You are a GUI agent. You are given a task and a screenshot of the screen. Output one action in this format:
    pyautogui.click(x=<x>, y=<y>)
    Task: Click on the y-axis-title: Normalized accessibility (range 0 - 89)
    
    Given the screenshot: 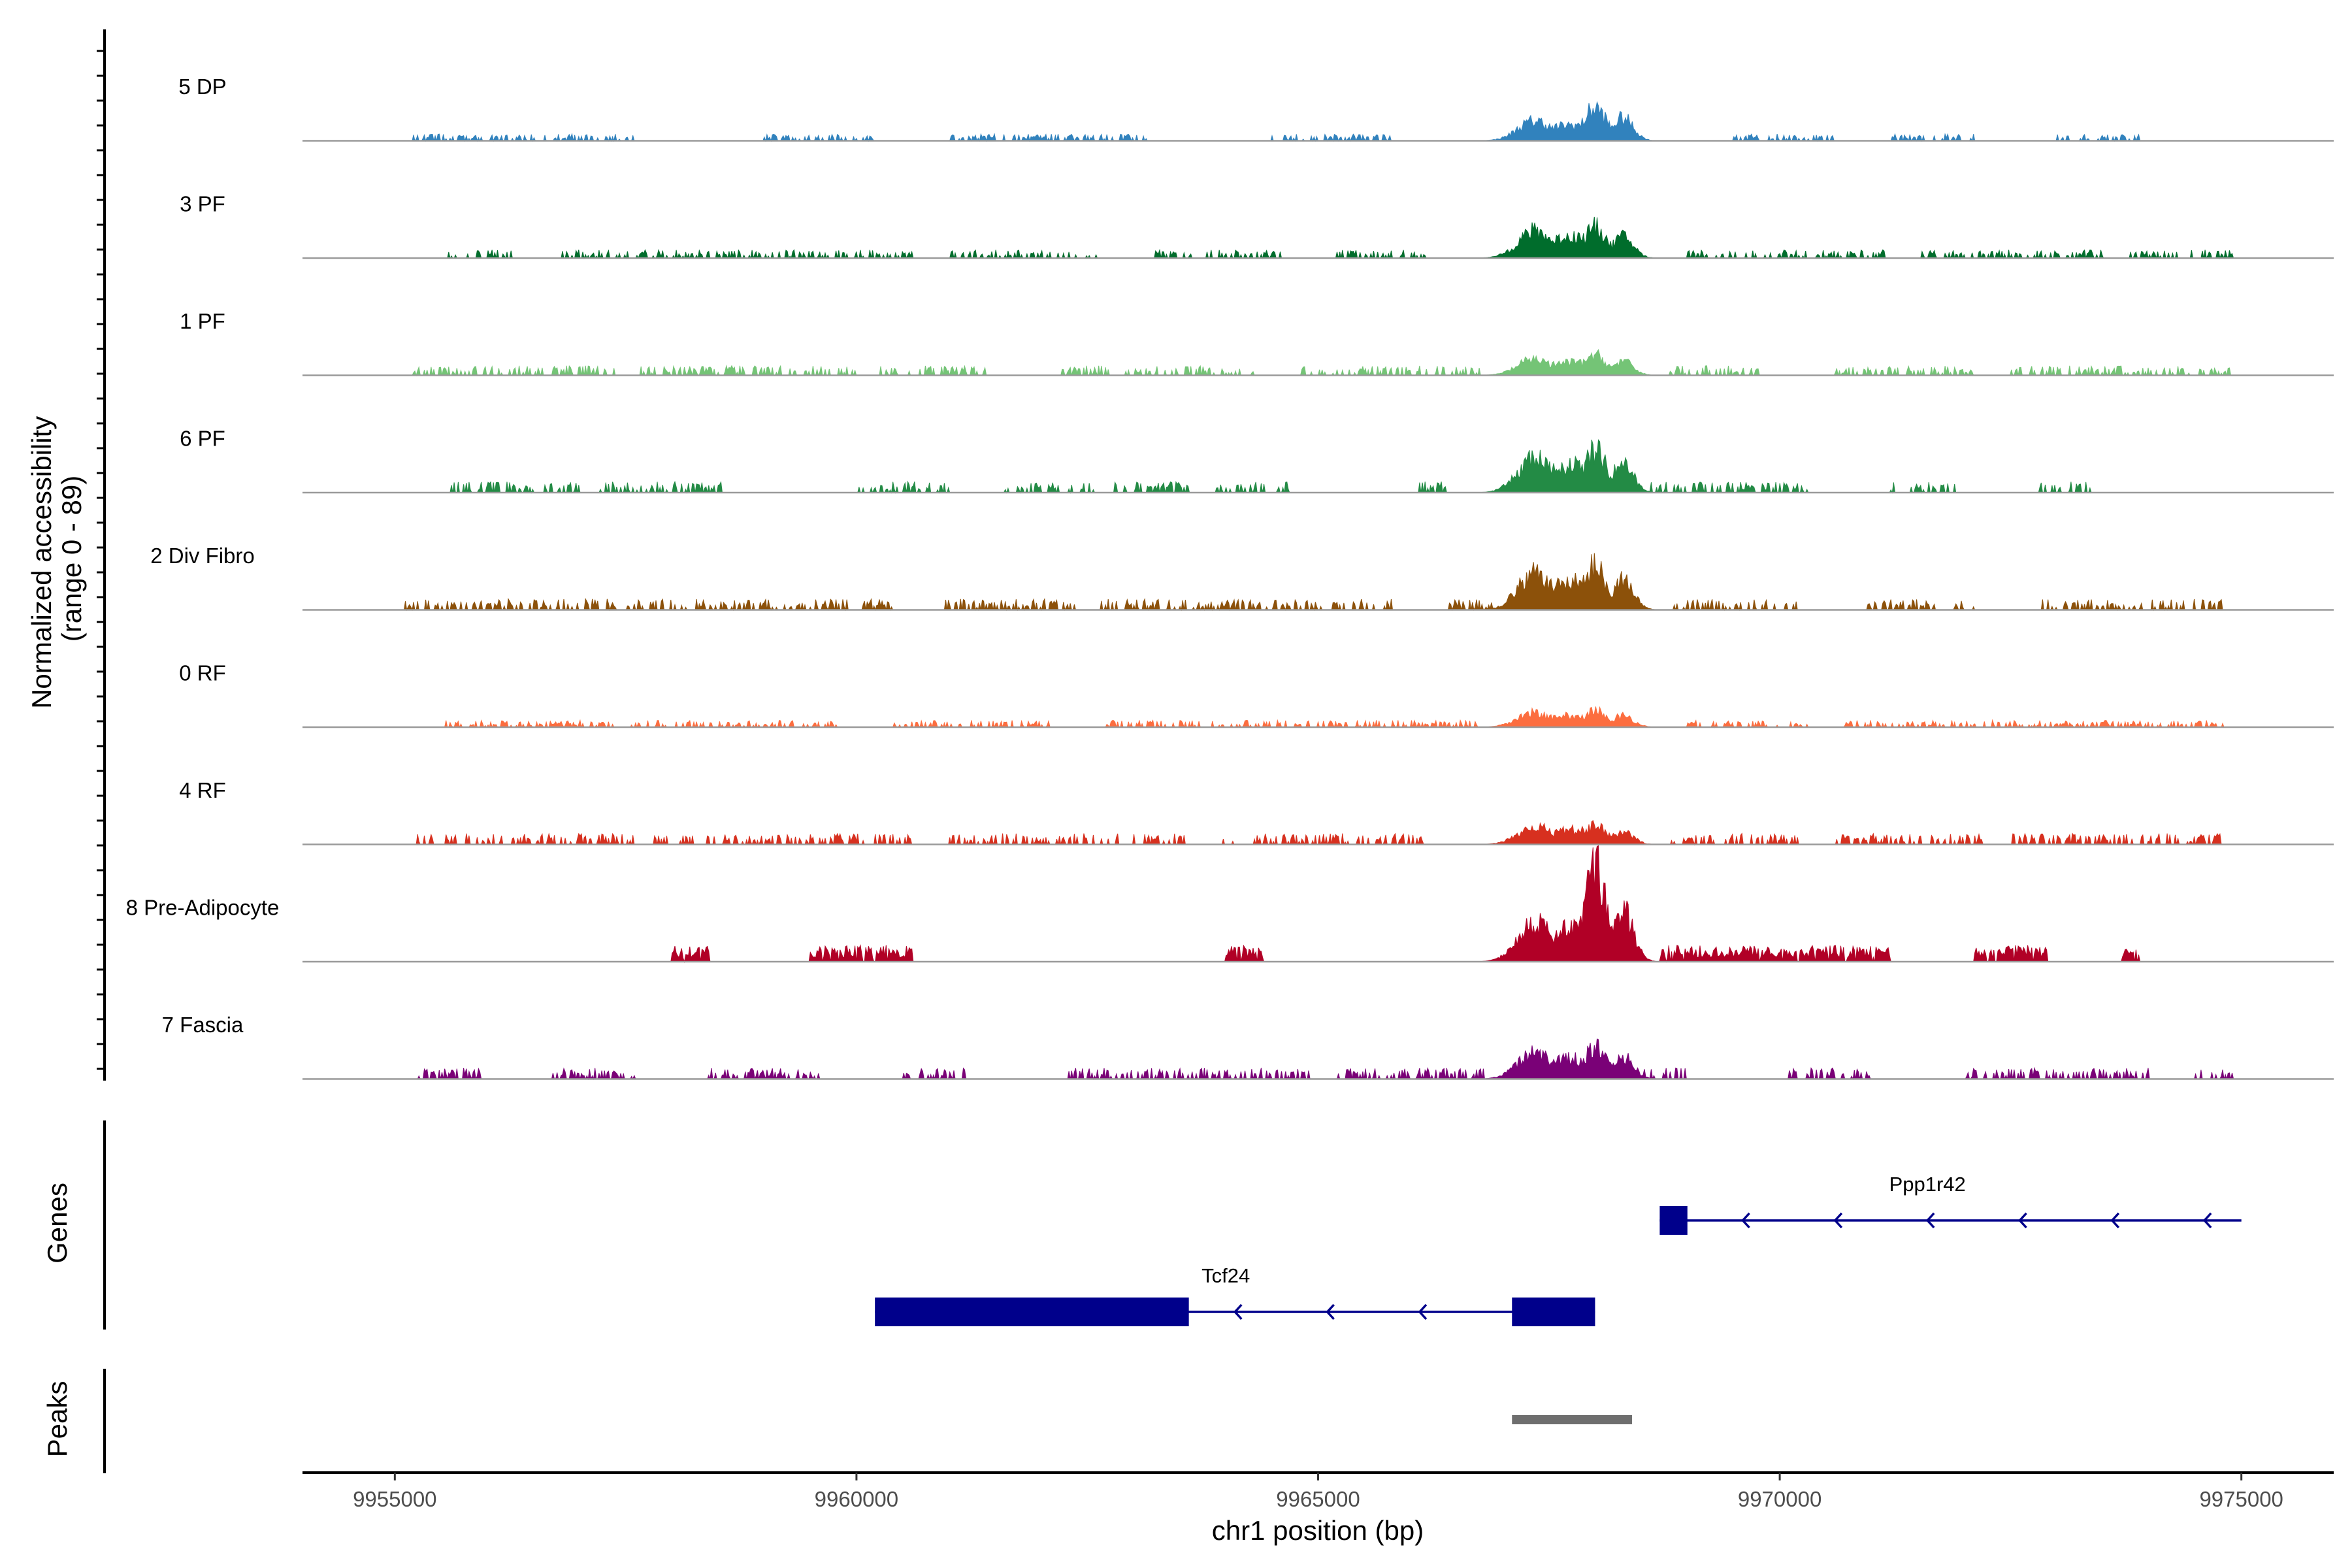 What is the action you would take?
    pyautogui.click(x=56, y=558)
    